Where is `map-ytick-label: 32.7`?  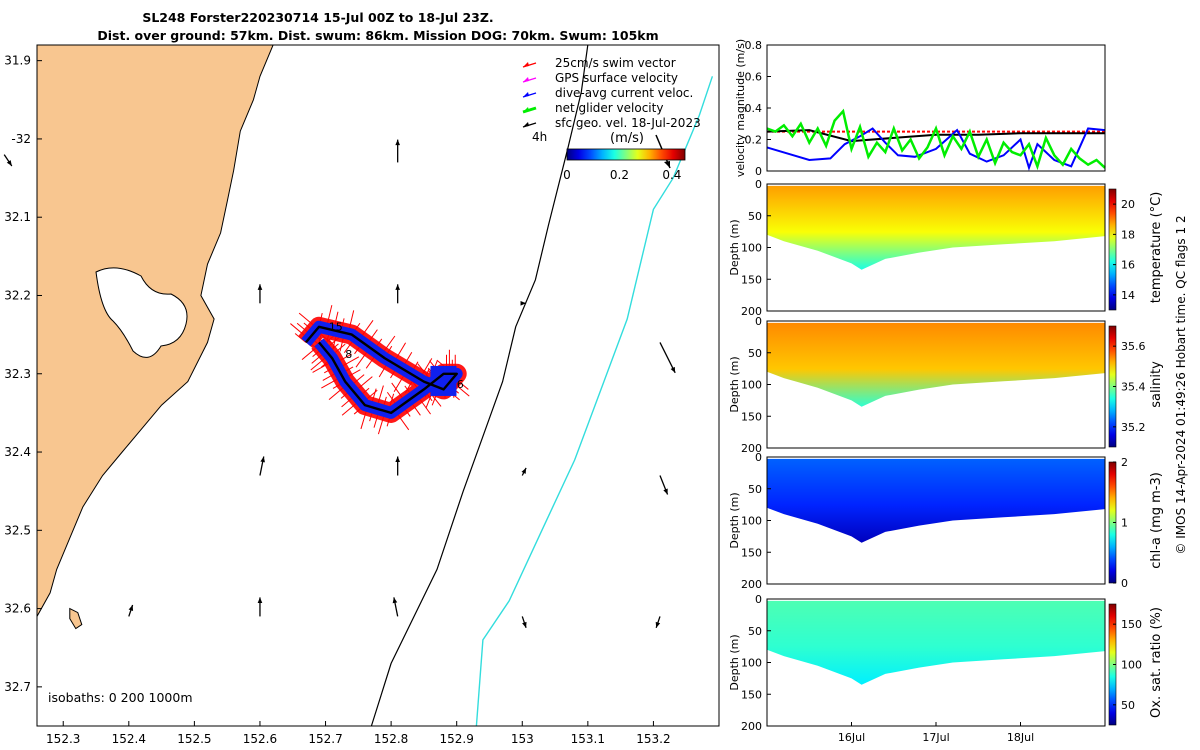
map-ytick-label: 32.7 is located at coordinates (17, 687).